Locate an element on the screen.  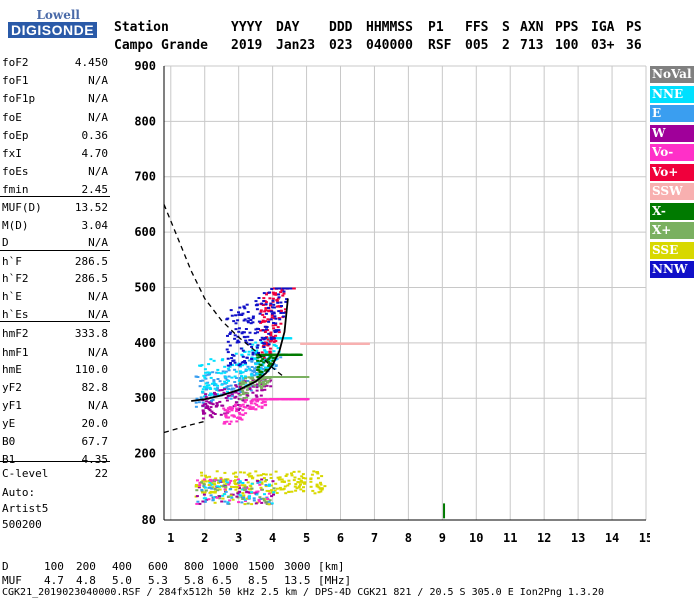
param-key: C-level is located at coordinates (25, 473).